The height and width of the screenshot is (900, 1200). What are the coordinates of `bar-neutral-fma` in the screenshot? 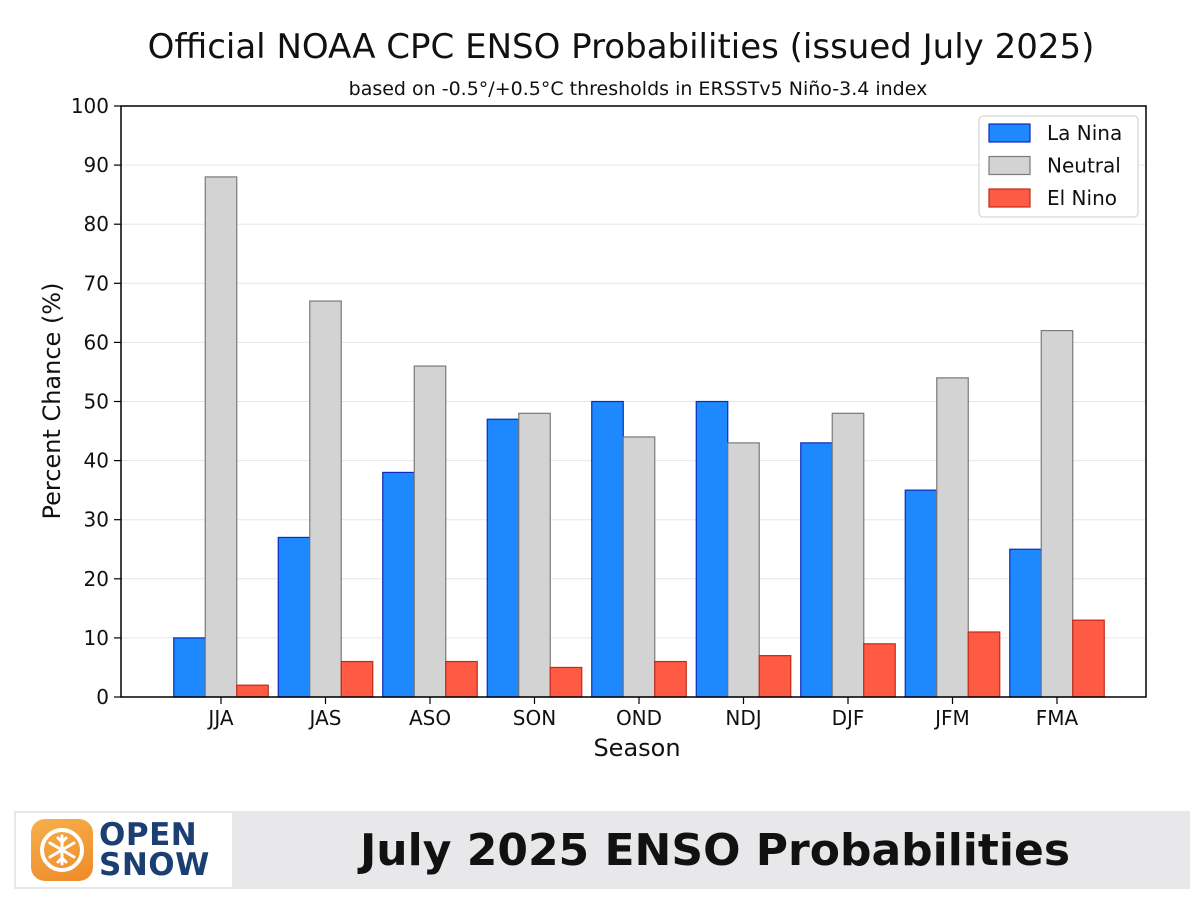 It's located at (1057, 513).